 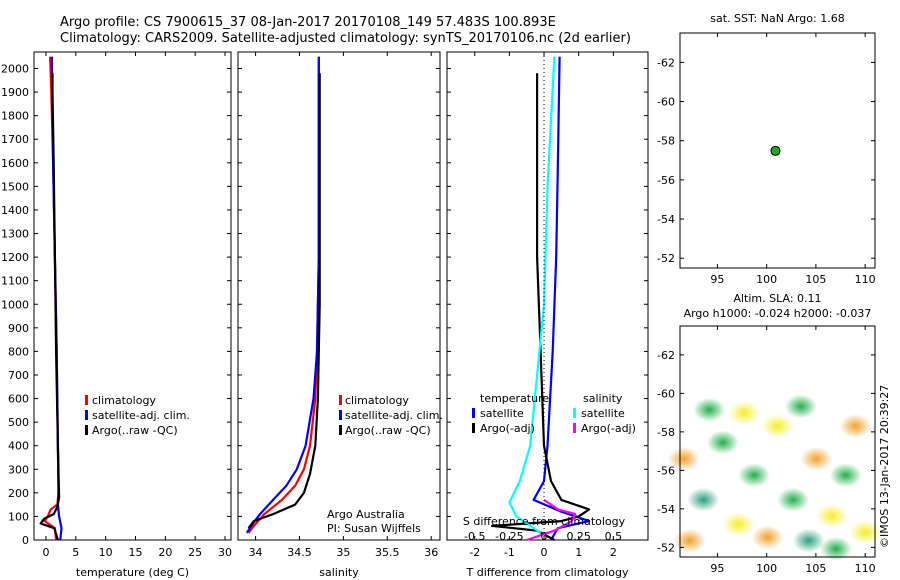 What do you see at coordinates (578, 552) in the screenshot?
I see `x-tick-label: 1` at bounding box center [578, 552].